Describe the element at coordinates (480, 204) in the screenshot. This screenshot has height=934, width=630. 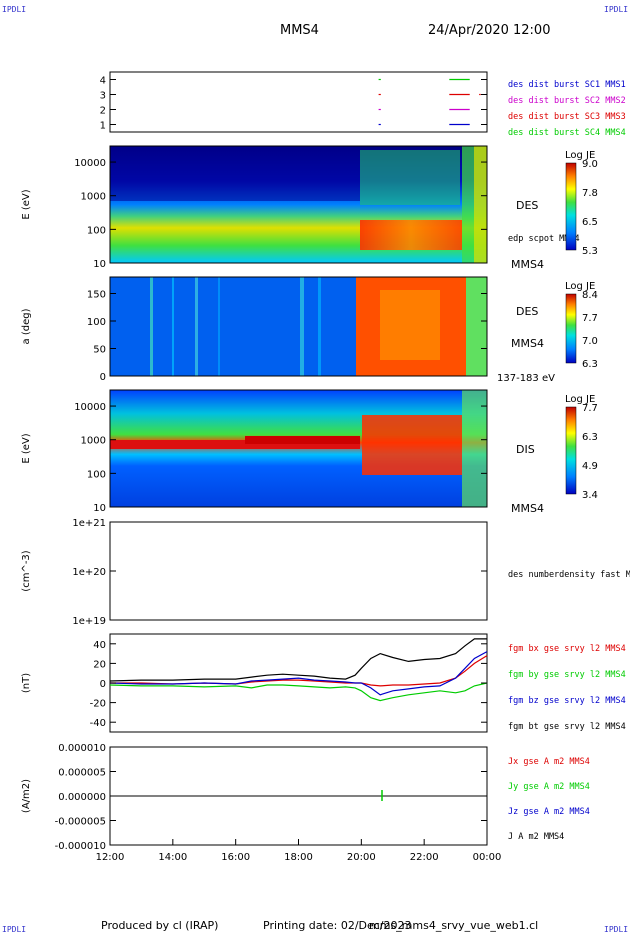
I see `des-energy-edge2` at that location.